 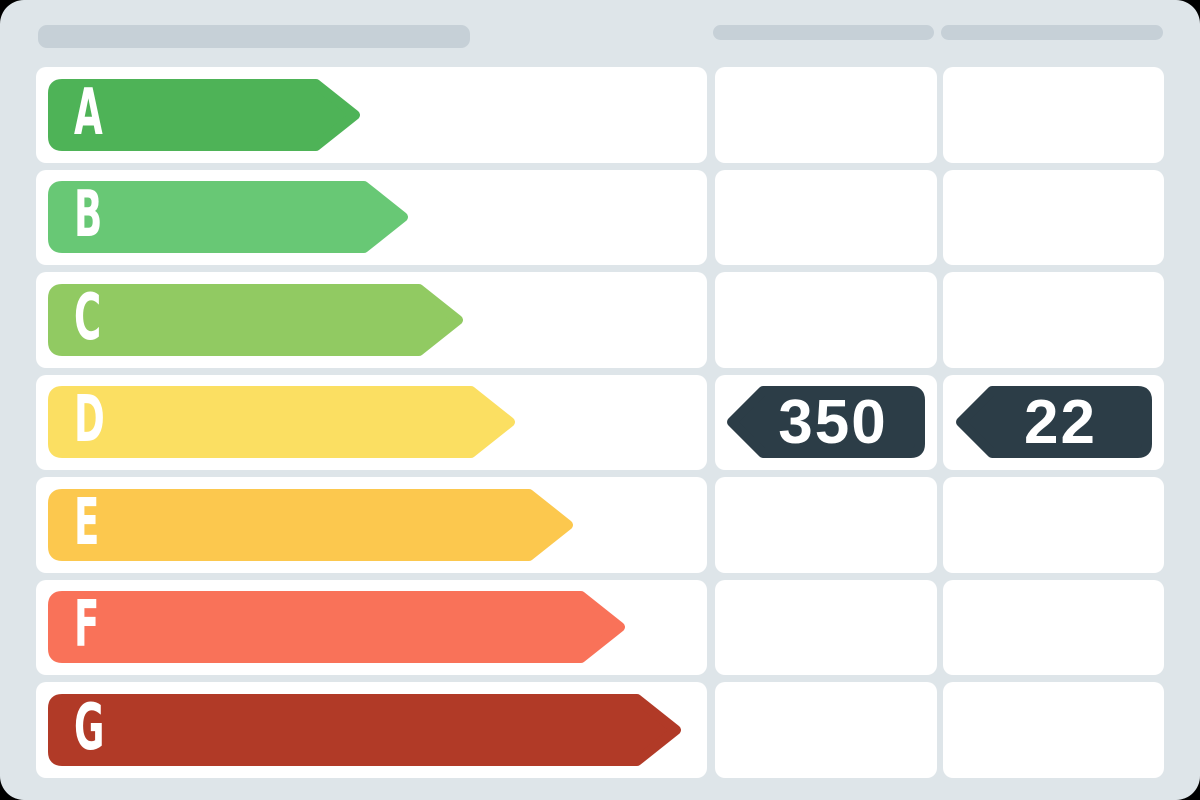 I want to click on header-column2-skeleton, so click(x=1052, y=32).